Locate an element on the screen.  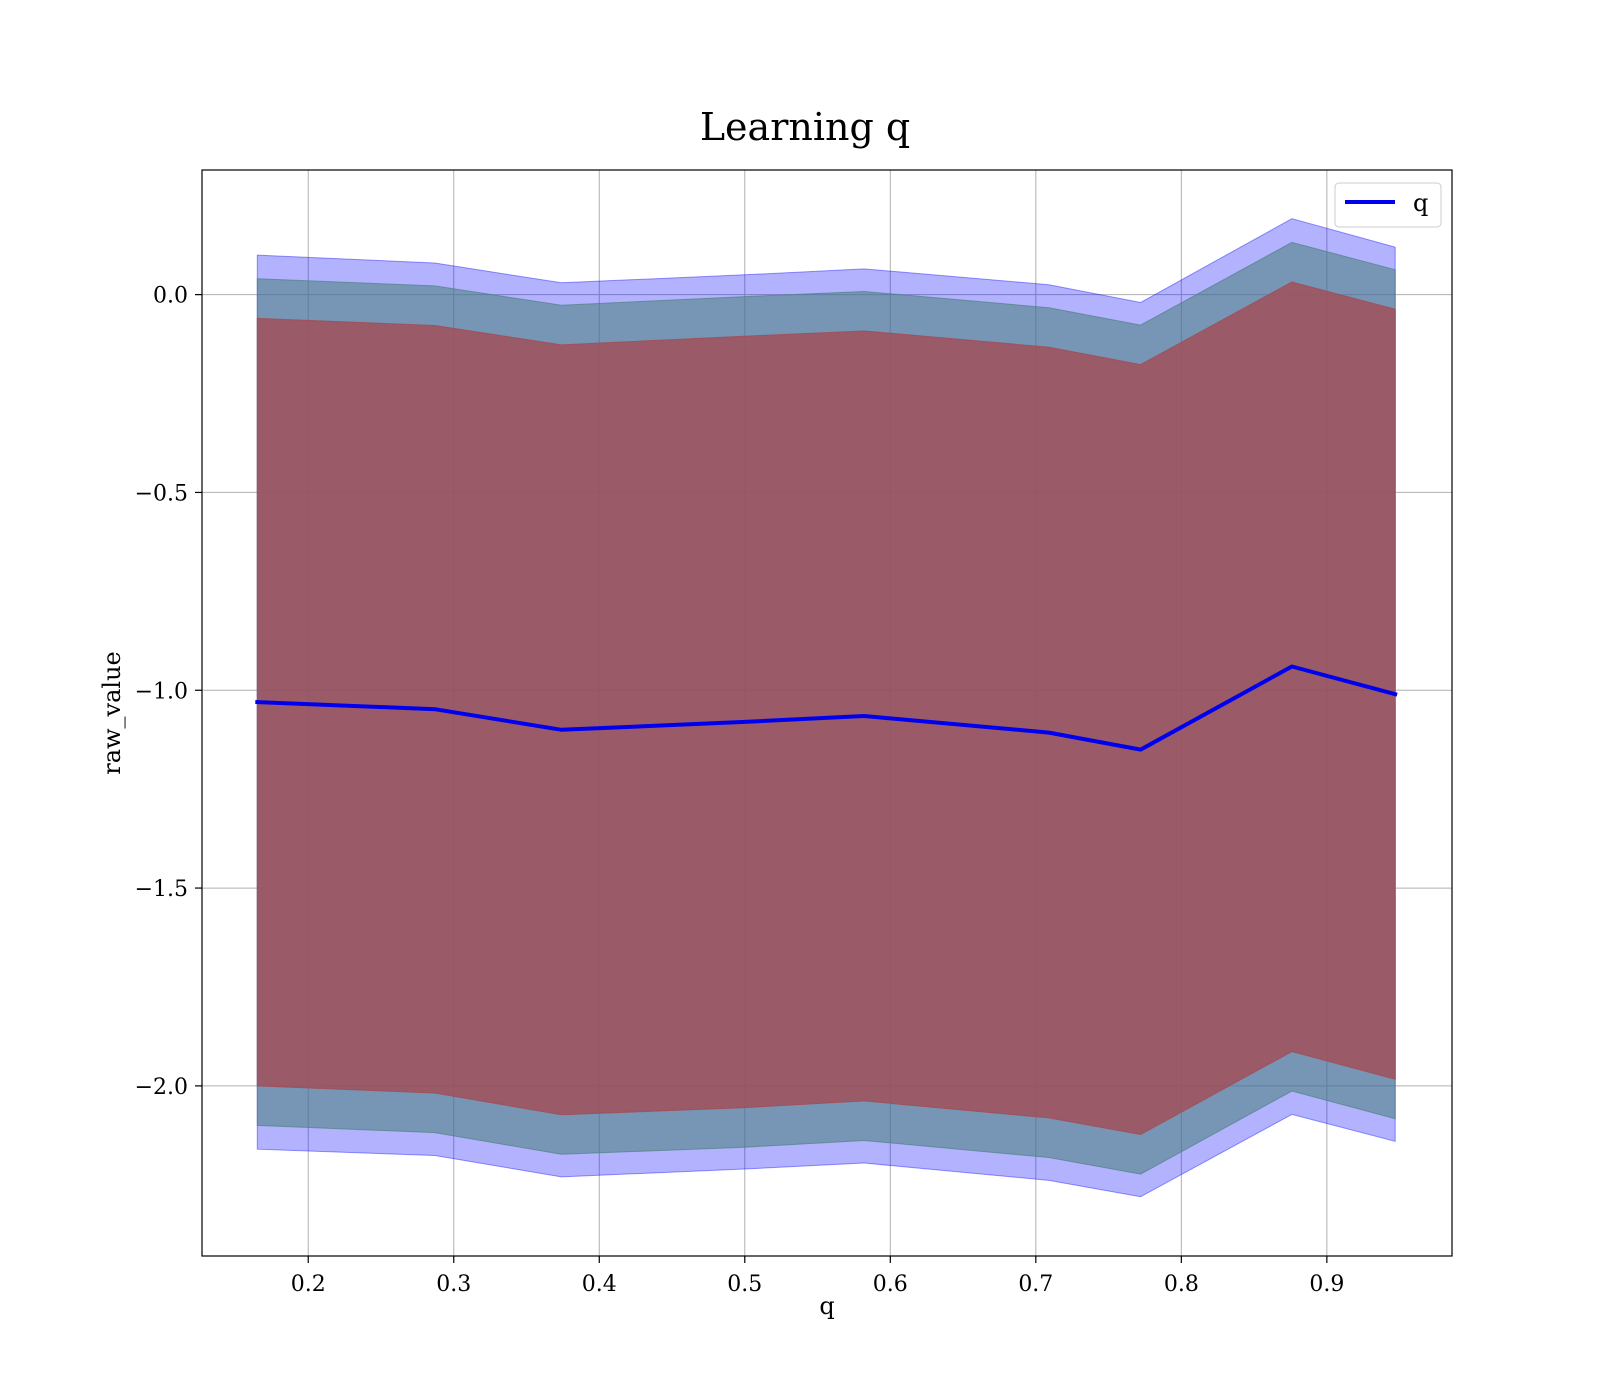
chart-title: Learning q is located at coordinates (805, 127).